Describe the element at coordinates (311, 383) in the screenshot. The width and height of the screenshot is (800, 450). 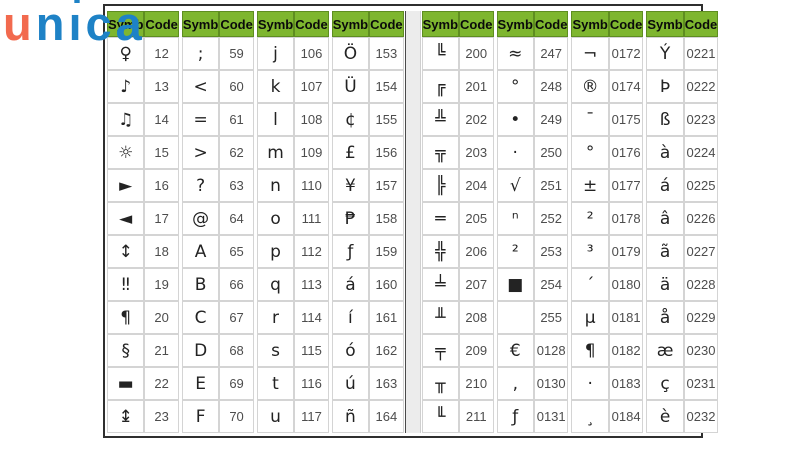
I see `code-cell: 116` at that location.